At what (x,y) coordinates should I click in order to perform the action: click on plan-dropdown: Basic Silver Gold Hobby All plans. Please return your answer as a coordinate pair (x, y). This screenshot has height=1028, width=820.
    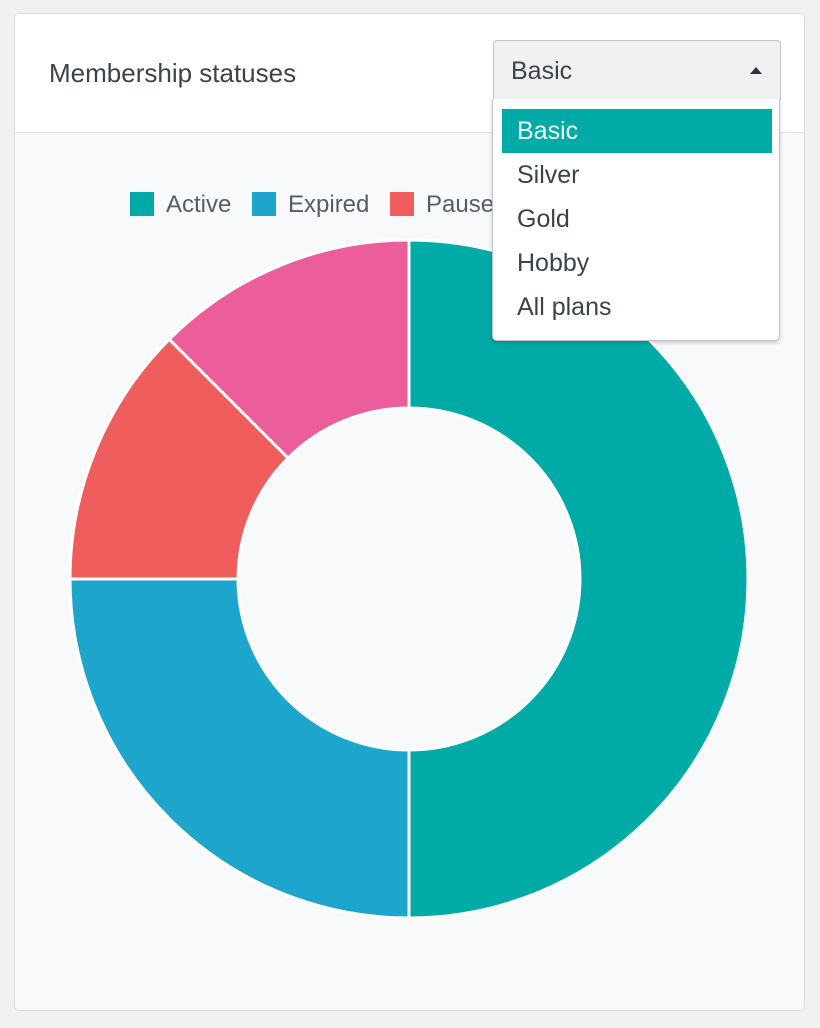
    Looking at the image, I should click on (636, 220).